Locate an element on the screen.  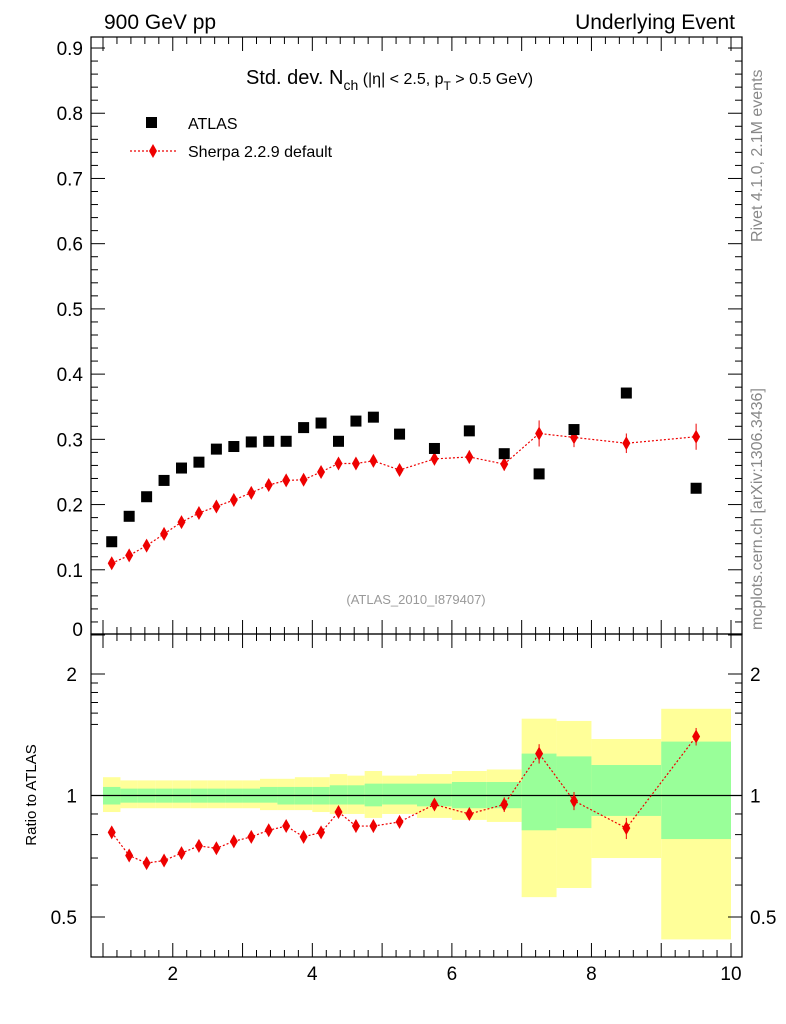
main-ytick-label: 0.7 is located at coordinates (70, 179).